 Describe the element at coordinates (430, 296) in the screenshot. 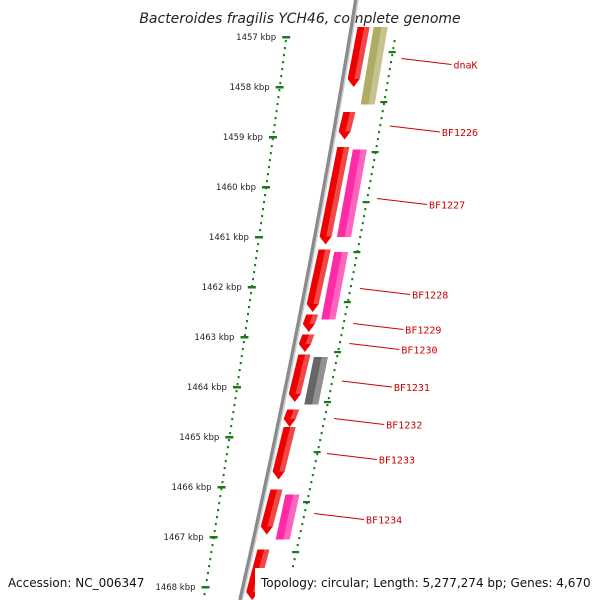

I see `gene-label-BF1228: BF1228` at that location.